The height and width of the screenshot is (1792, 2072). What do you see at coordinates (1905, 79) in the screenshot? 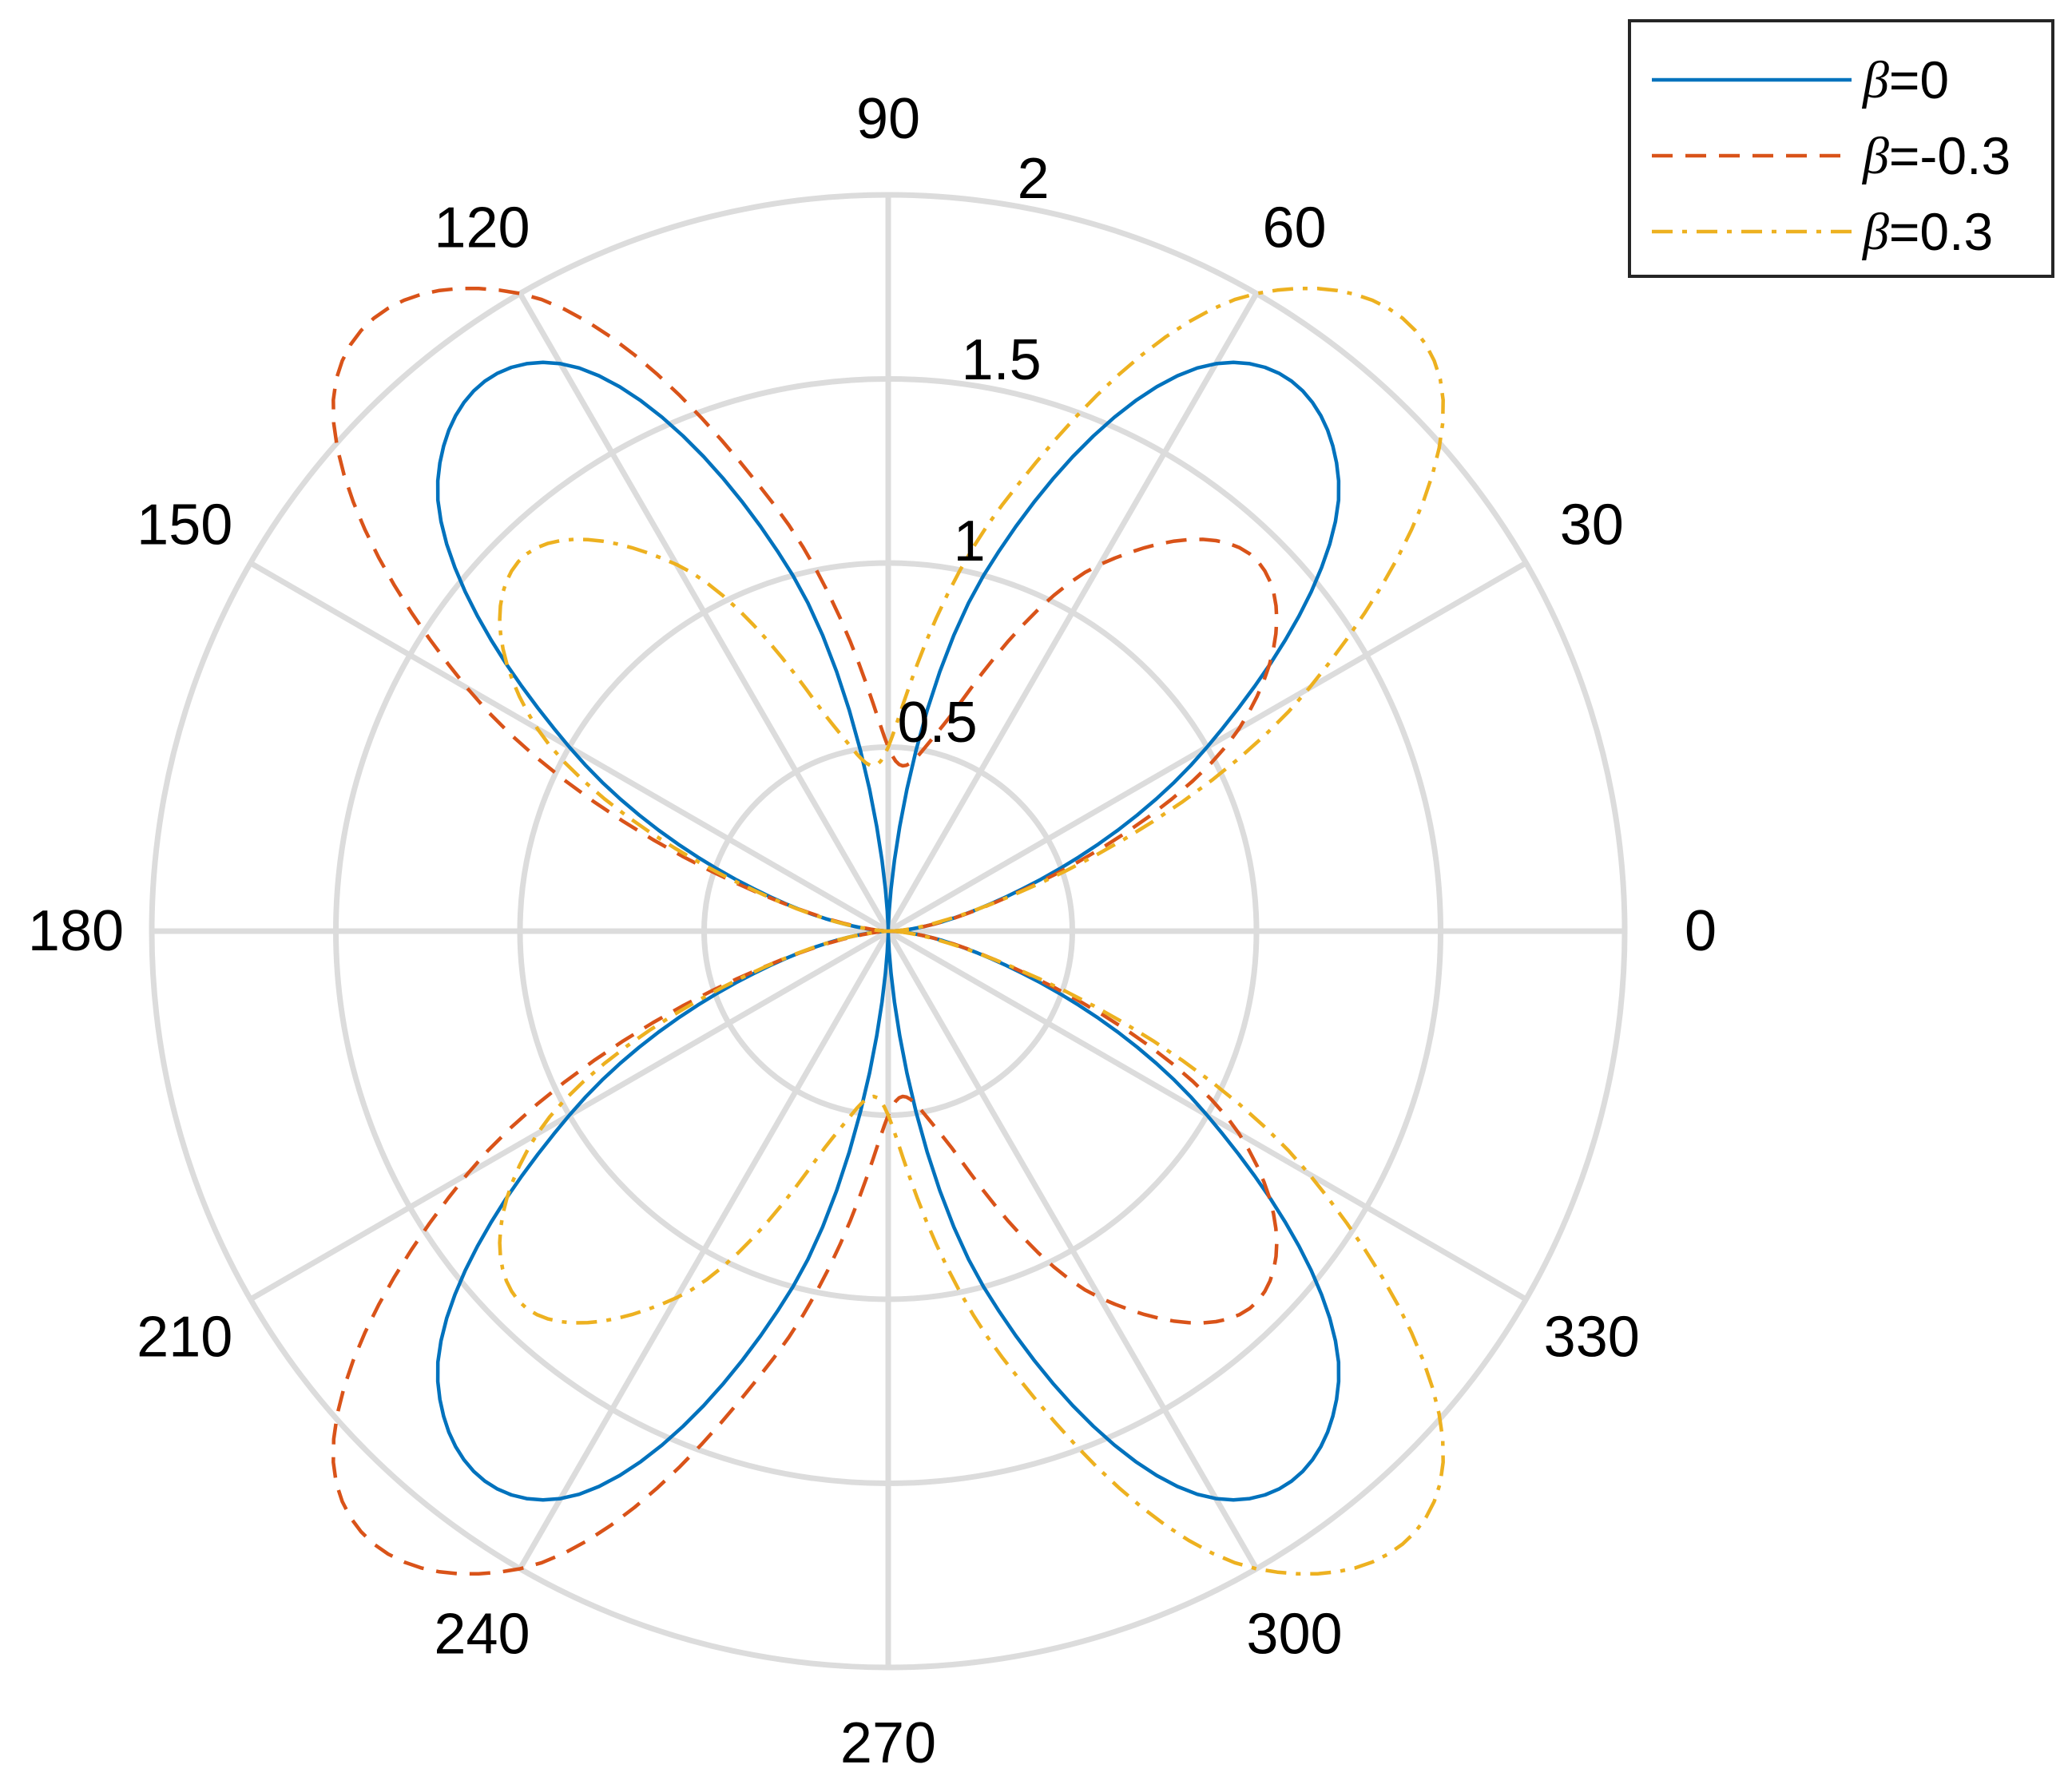
I see `legend-entry: β=0` at bounding box center [1905, 79].